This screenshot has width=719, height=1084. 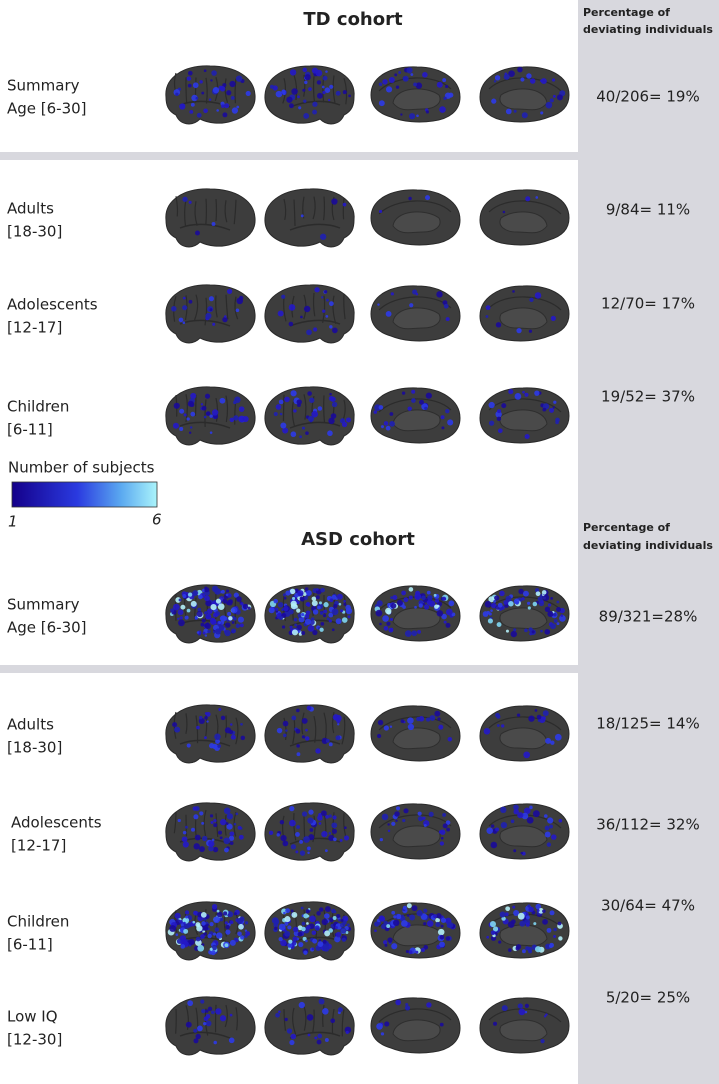 What do you see at coordinates (416, 836) in the screenshot?
I see `medial-wall` at bounding box center [416, 836].